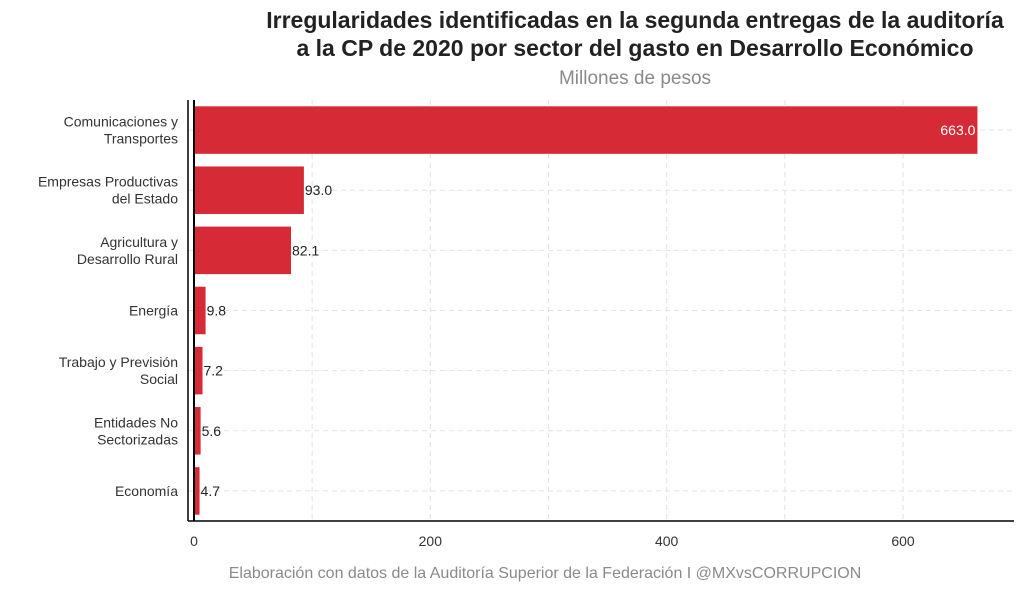 The height and width of the screenshot is (614, 1024). Describe the element at coordinates (903, 541) in the screenshot. I see `x-tick-label: 600` at that location.